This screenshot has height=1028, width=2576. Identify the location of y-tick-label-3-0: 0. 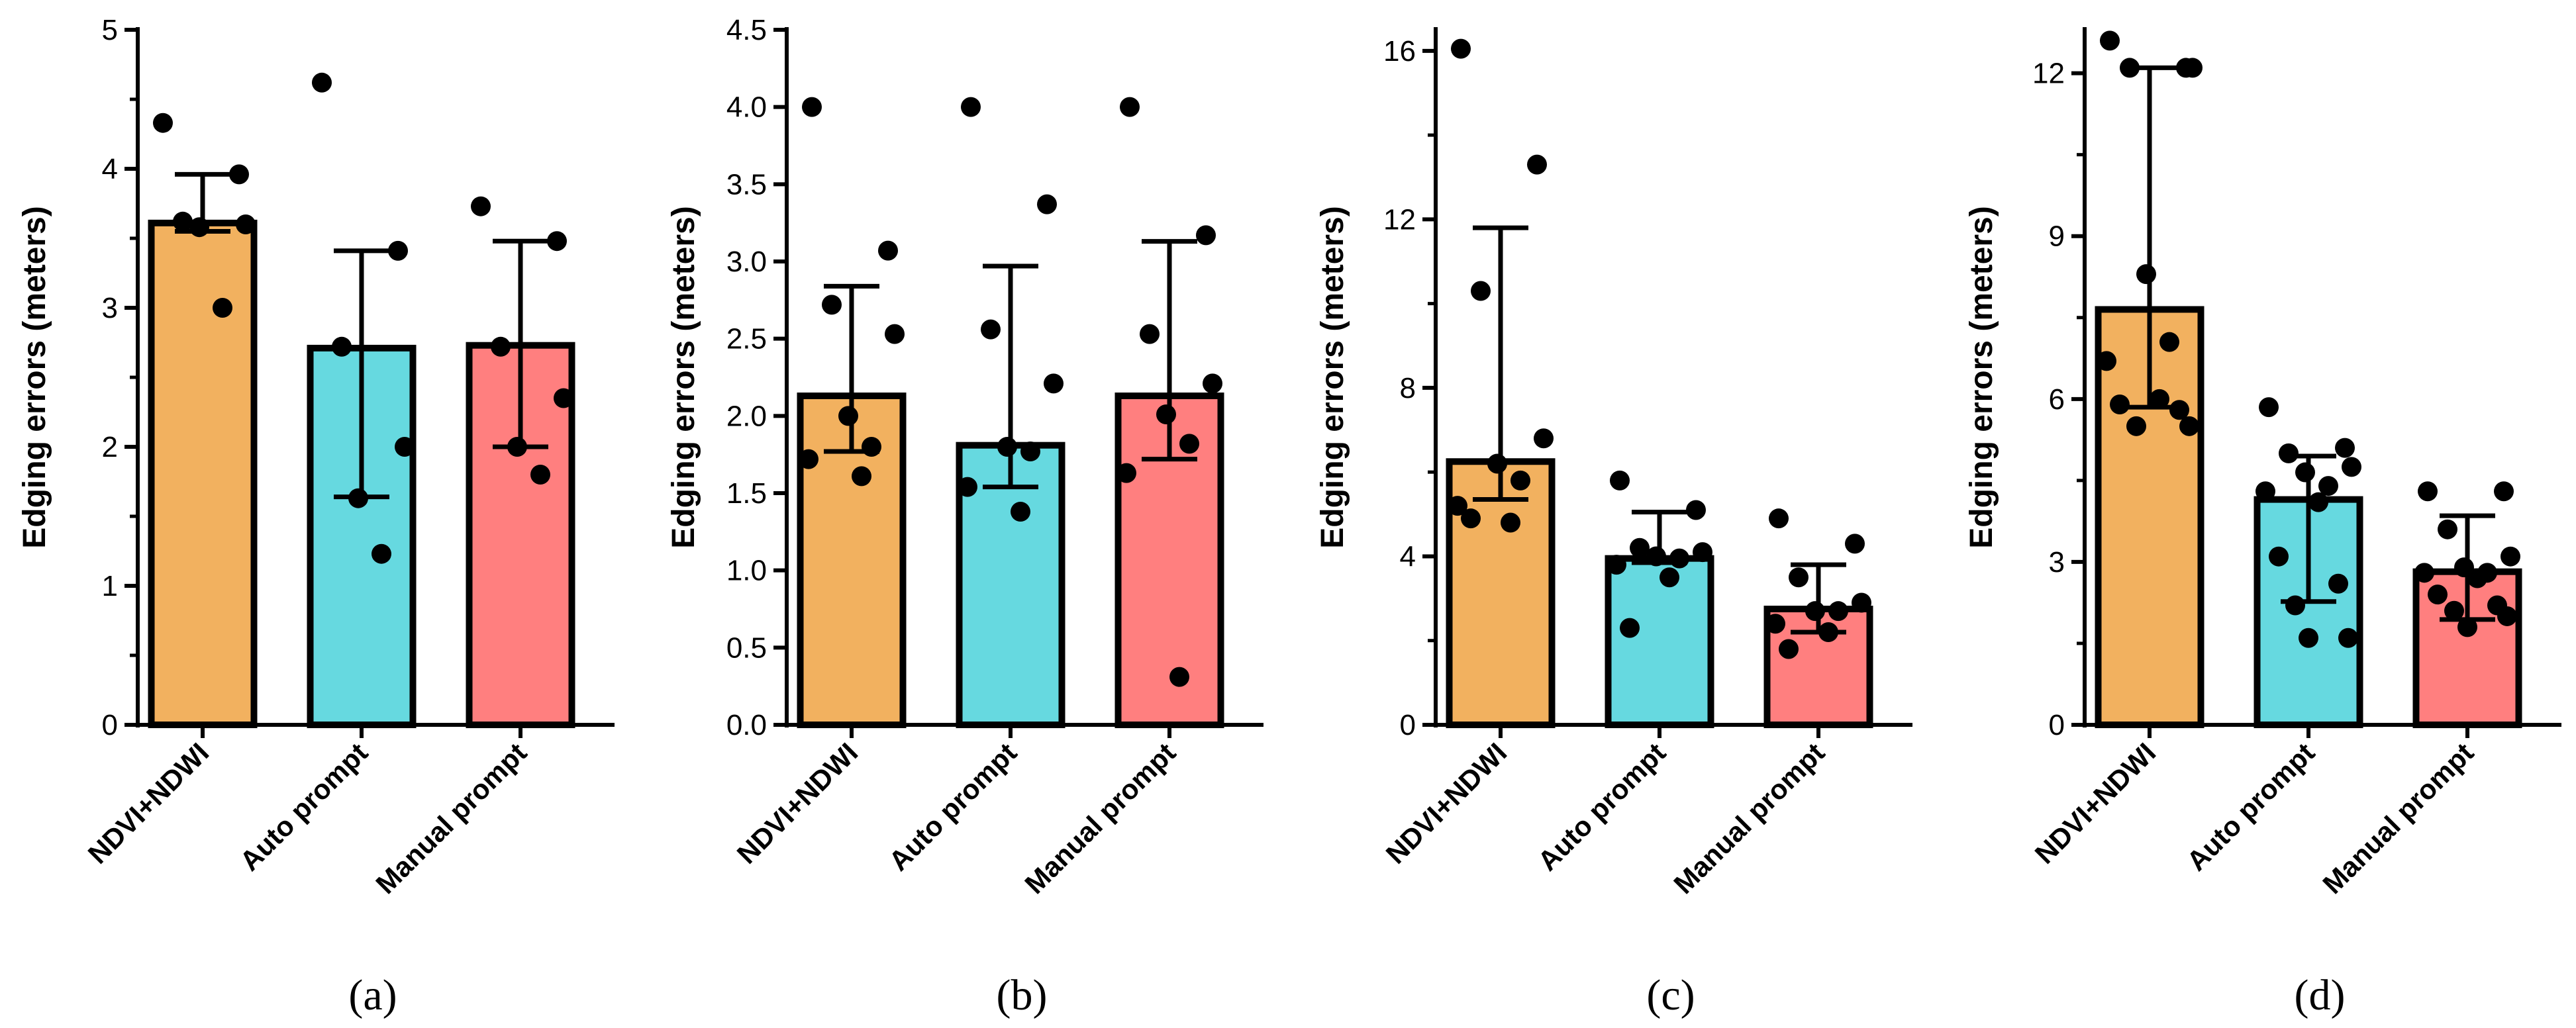
(2057, 725).